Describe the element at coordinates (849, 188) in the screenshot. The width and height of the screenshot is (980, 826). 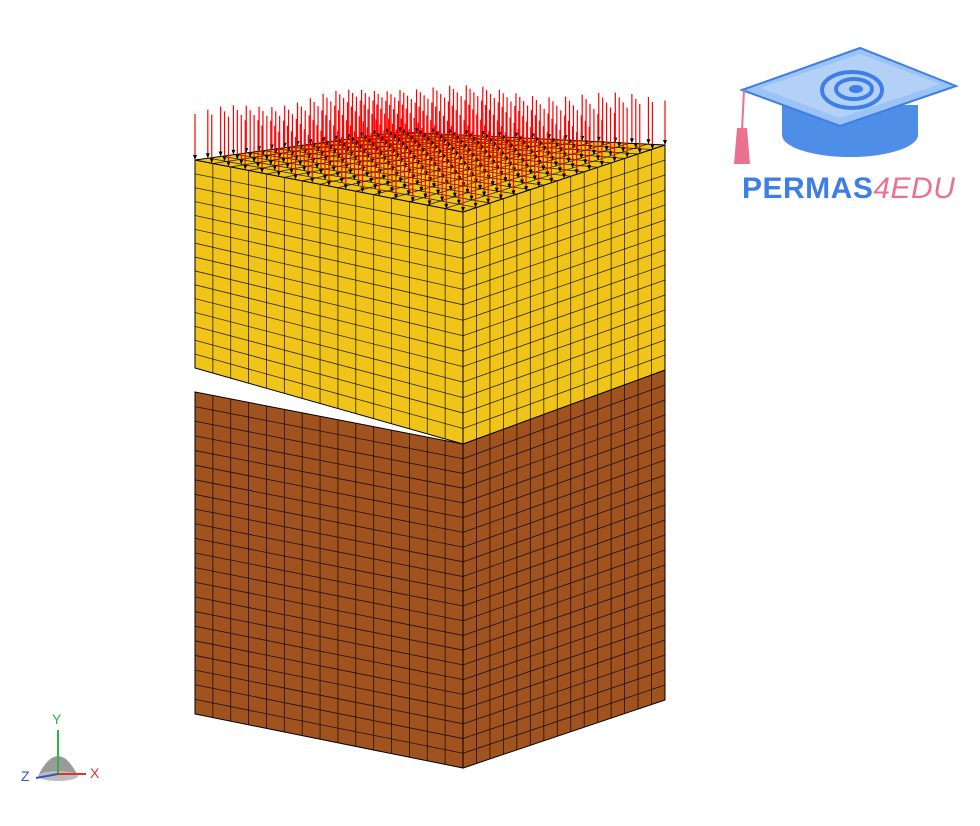
I see `logo-text: PERMAS4EDU` at that location.